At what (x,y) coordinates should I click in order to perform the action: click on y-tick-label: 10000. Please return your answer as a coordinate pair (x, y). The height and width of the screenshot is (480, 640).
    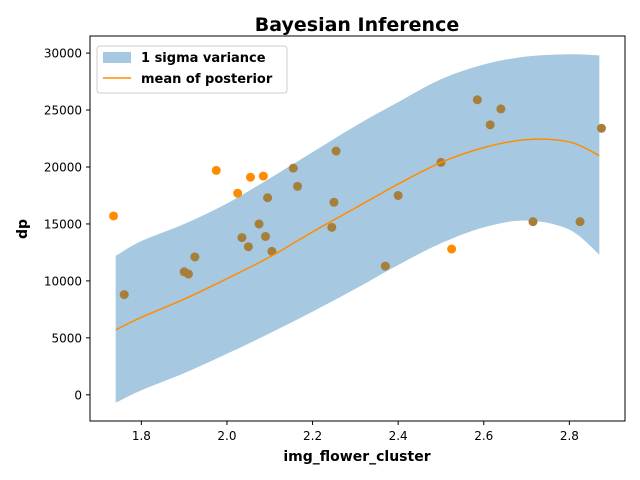
    Looking at the image, I should click on (63, 281).